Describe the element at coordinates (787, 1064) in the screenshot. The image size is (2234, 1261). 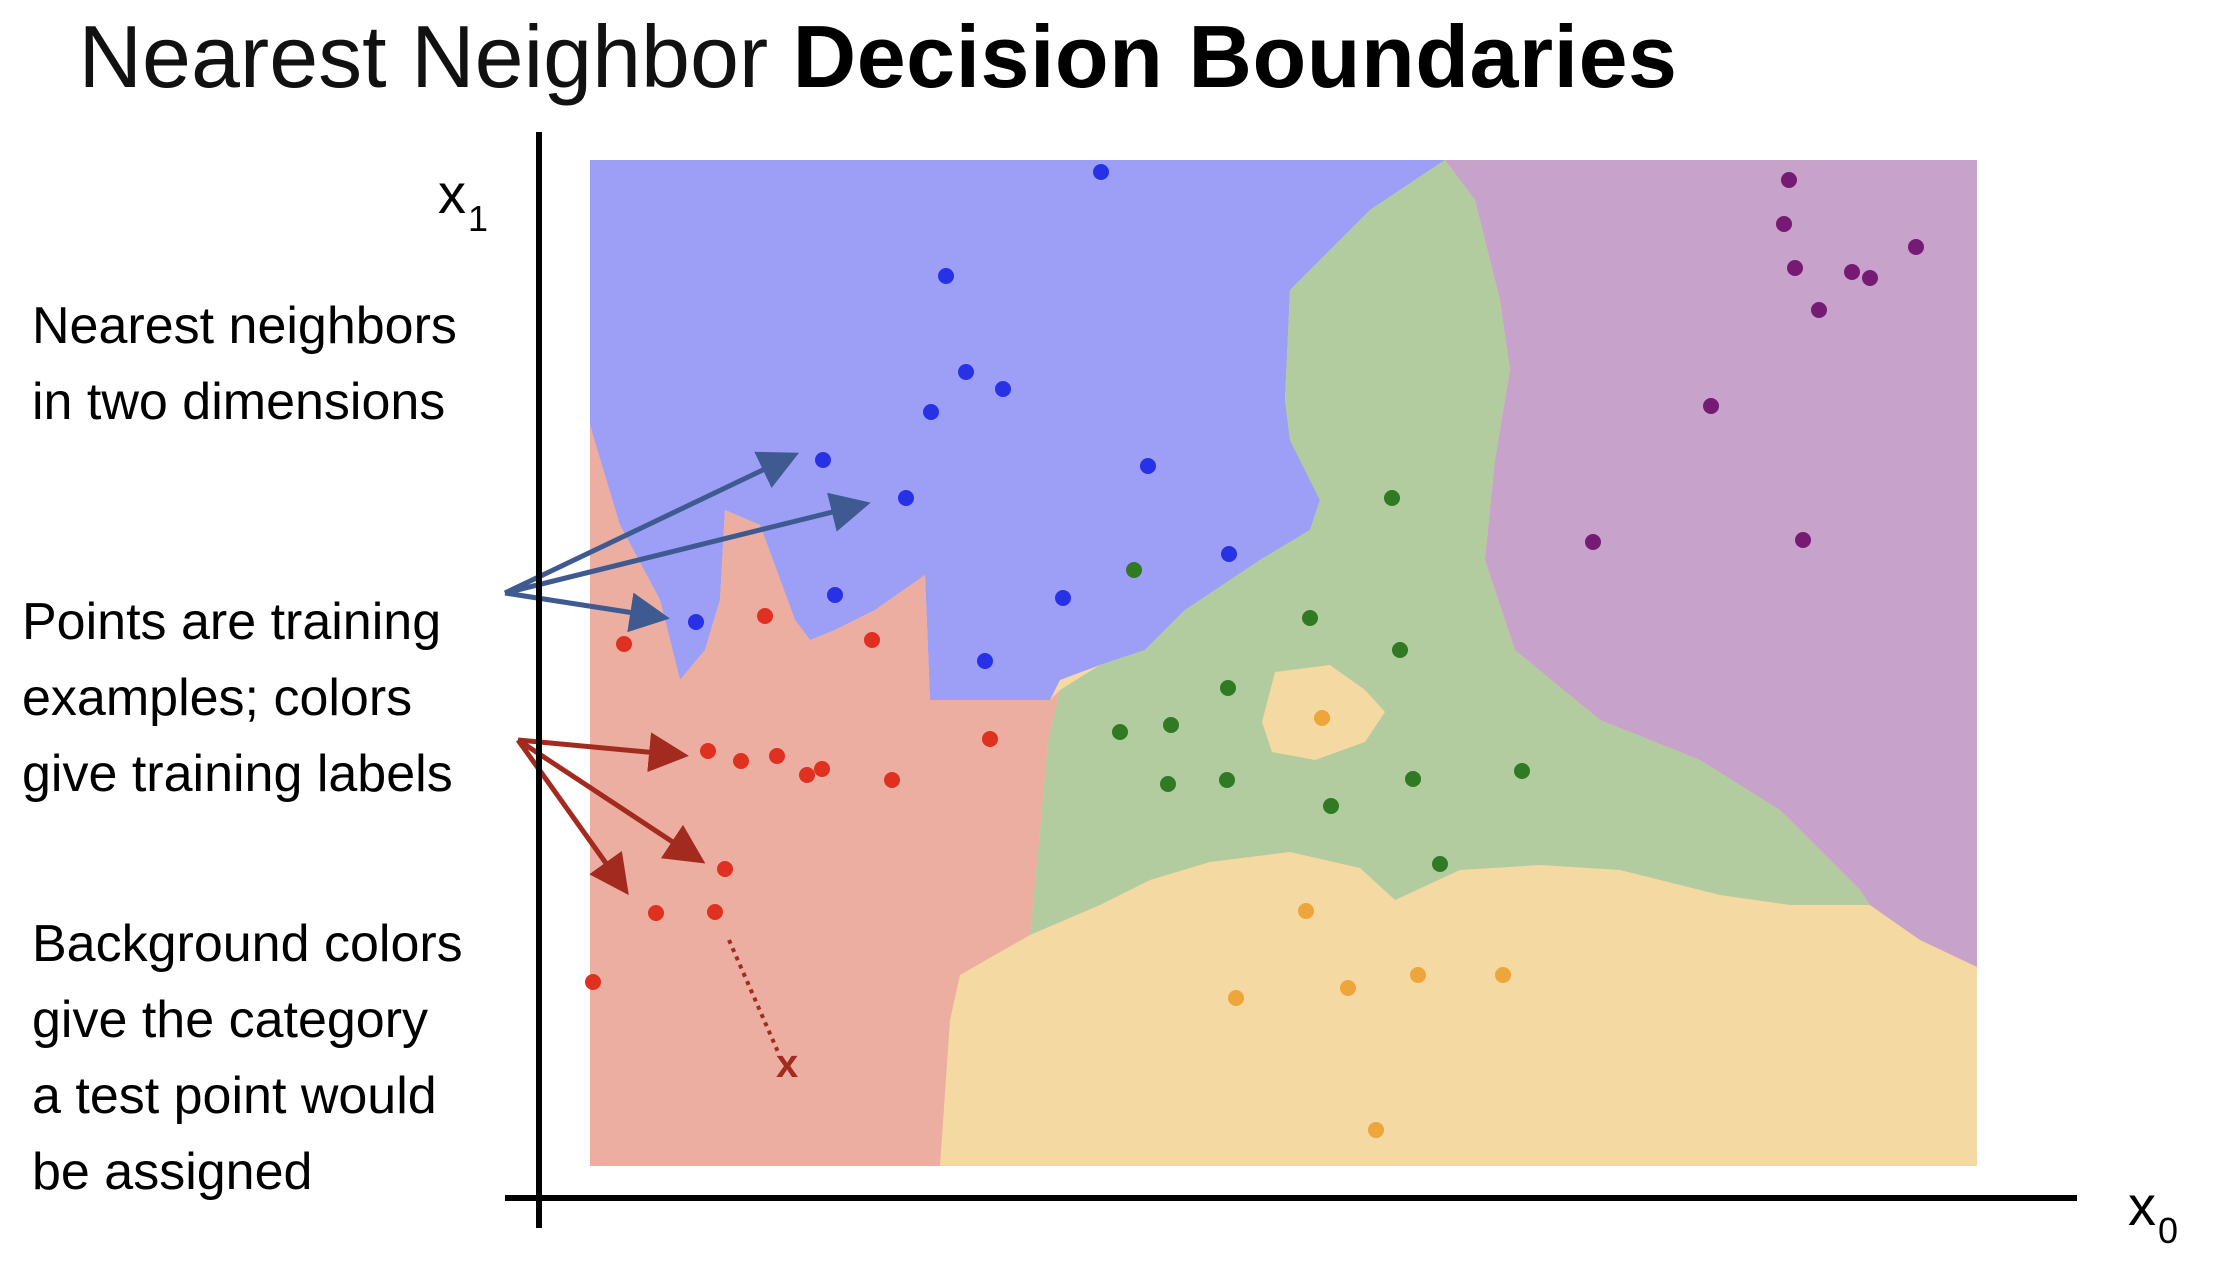
I see `test-point-marker: x` at that location.